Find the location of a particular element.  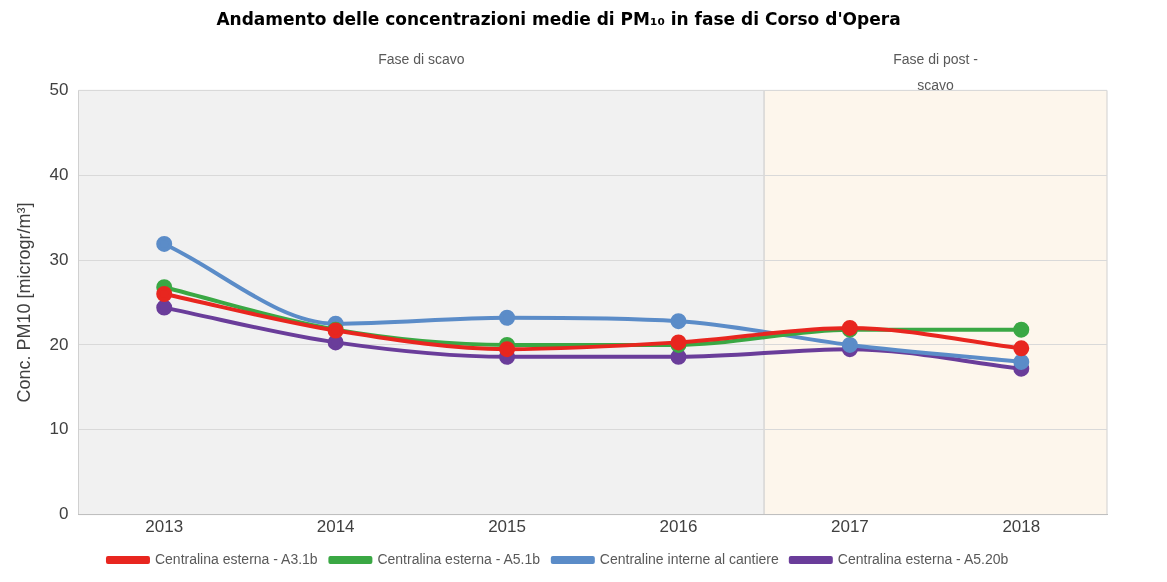

x-tick-label: 2017 is located at coordinates (849, 527).